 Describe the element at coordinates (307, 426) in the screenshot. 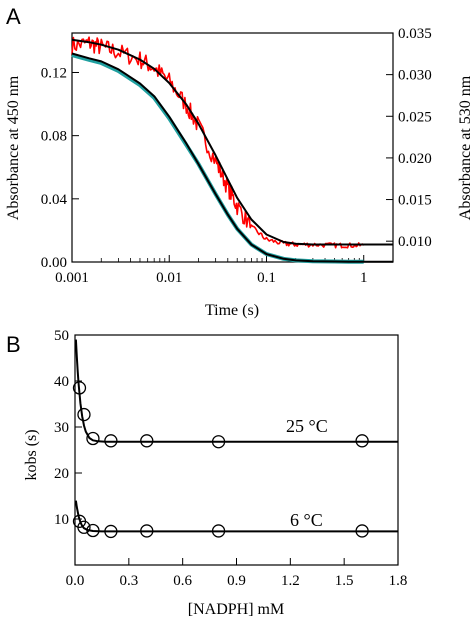

I see `series-label-25c: 25 °C` at that location.